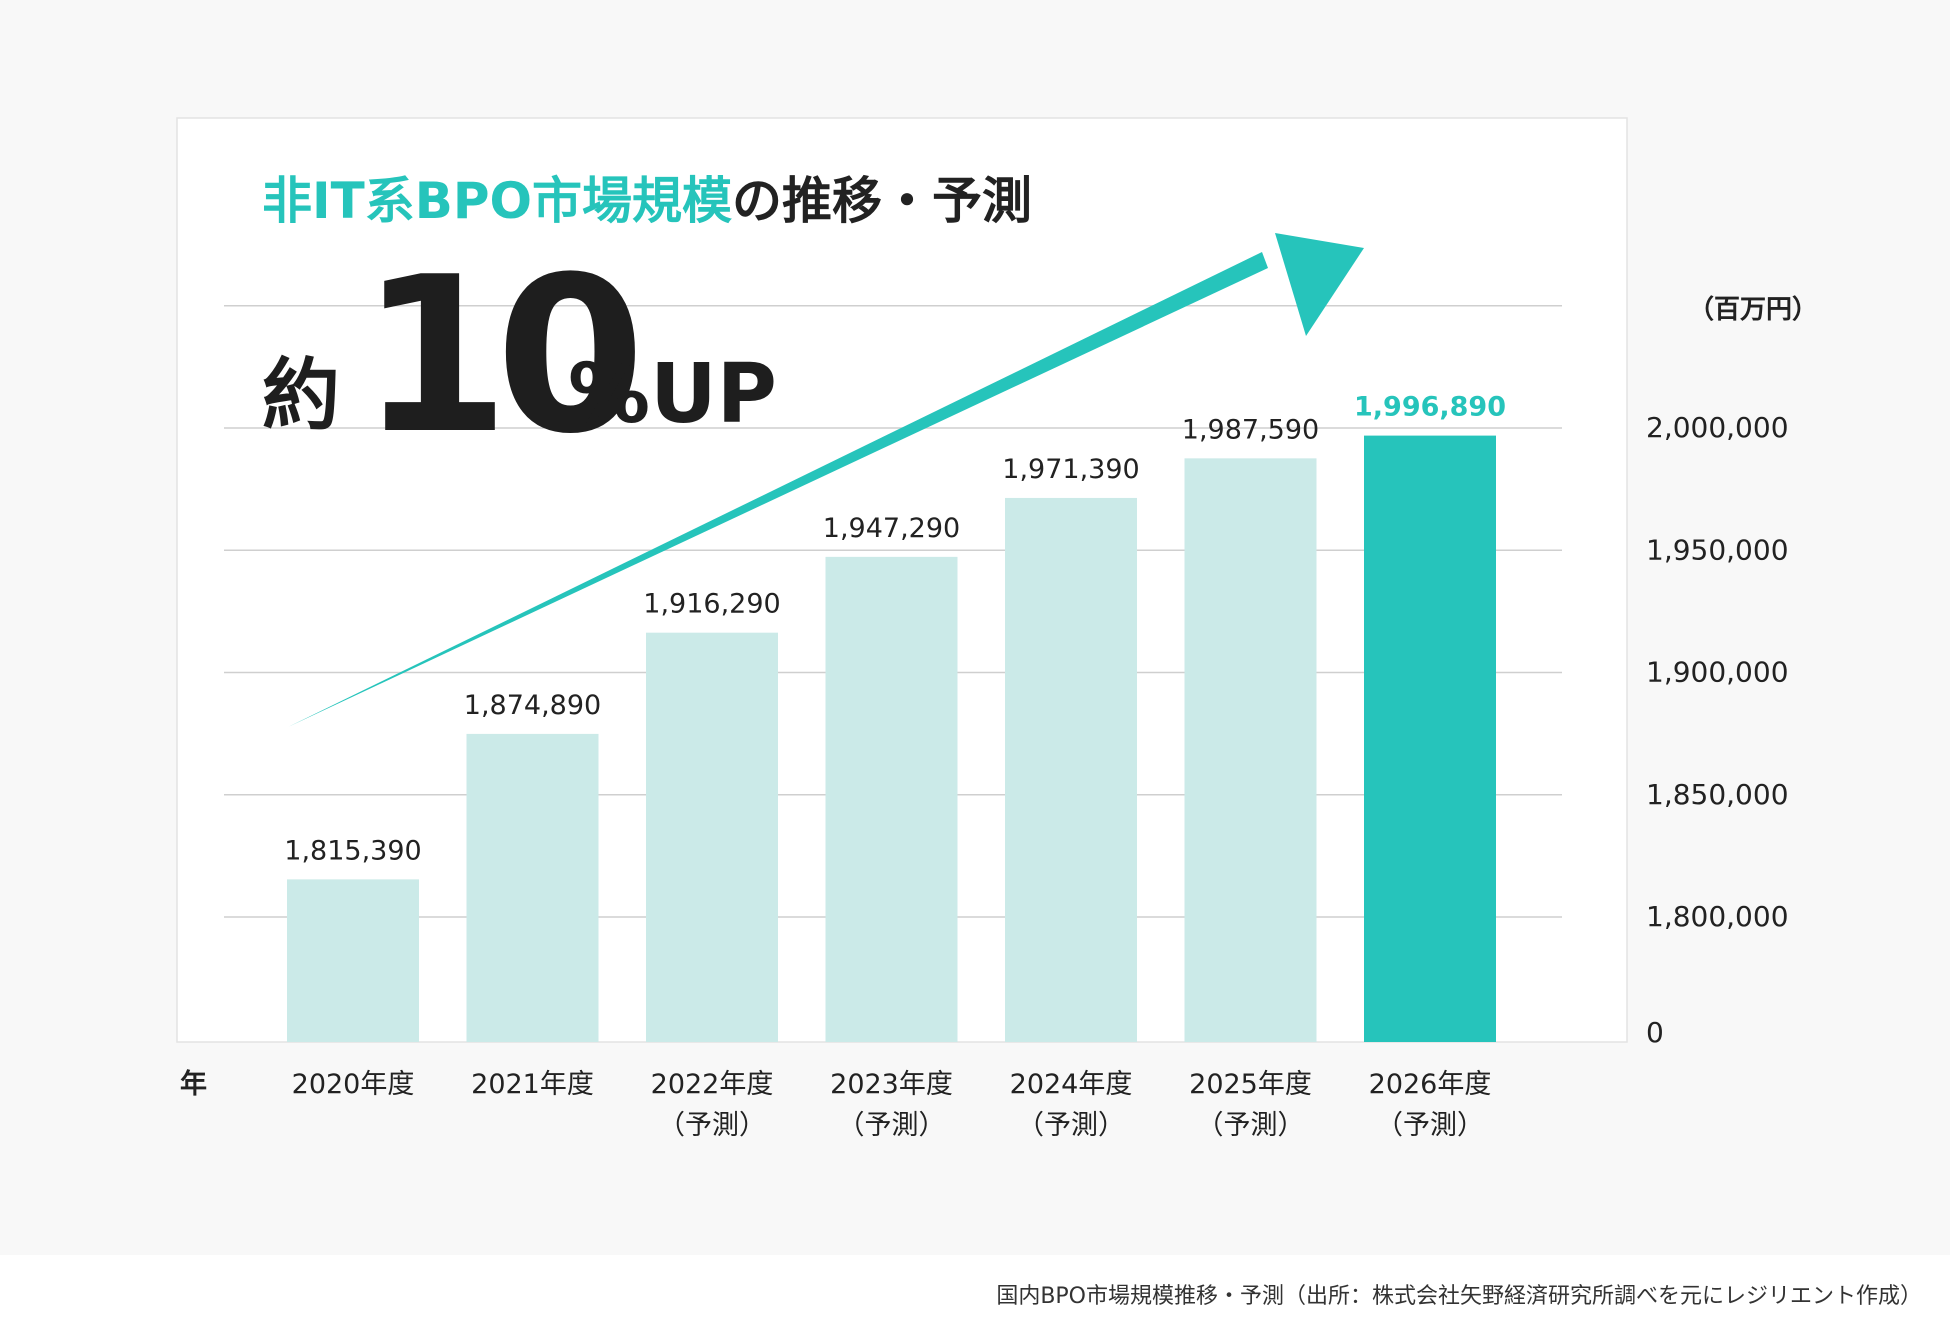 This screenshot has width=1950, height=1330. Describe the element at coordinates (1071, 1084) in the screenshot. I see `x-tick-label: 2024年度` at that location.